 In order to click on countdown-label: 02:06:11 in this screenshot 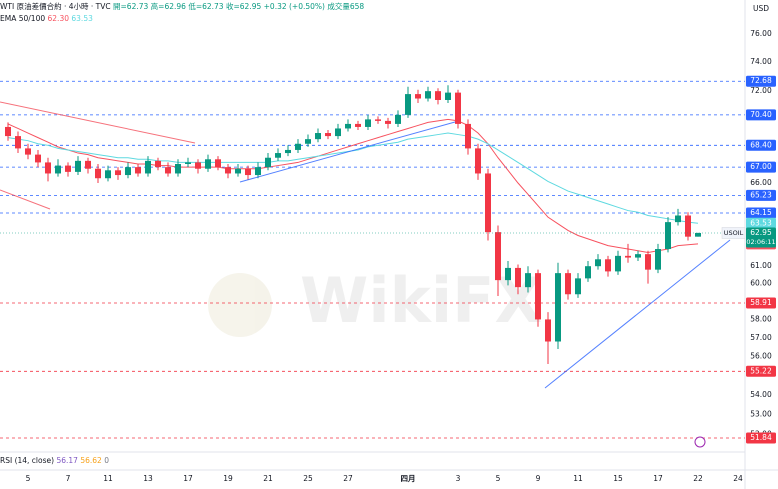, I will do `click(760, 242)`.